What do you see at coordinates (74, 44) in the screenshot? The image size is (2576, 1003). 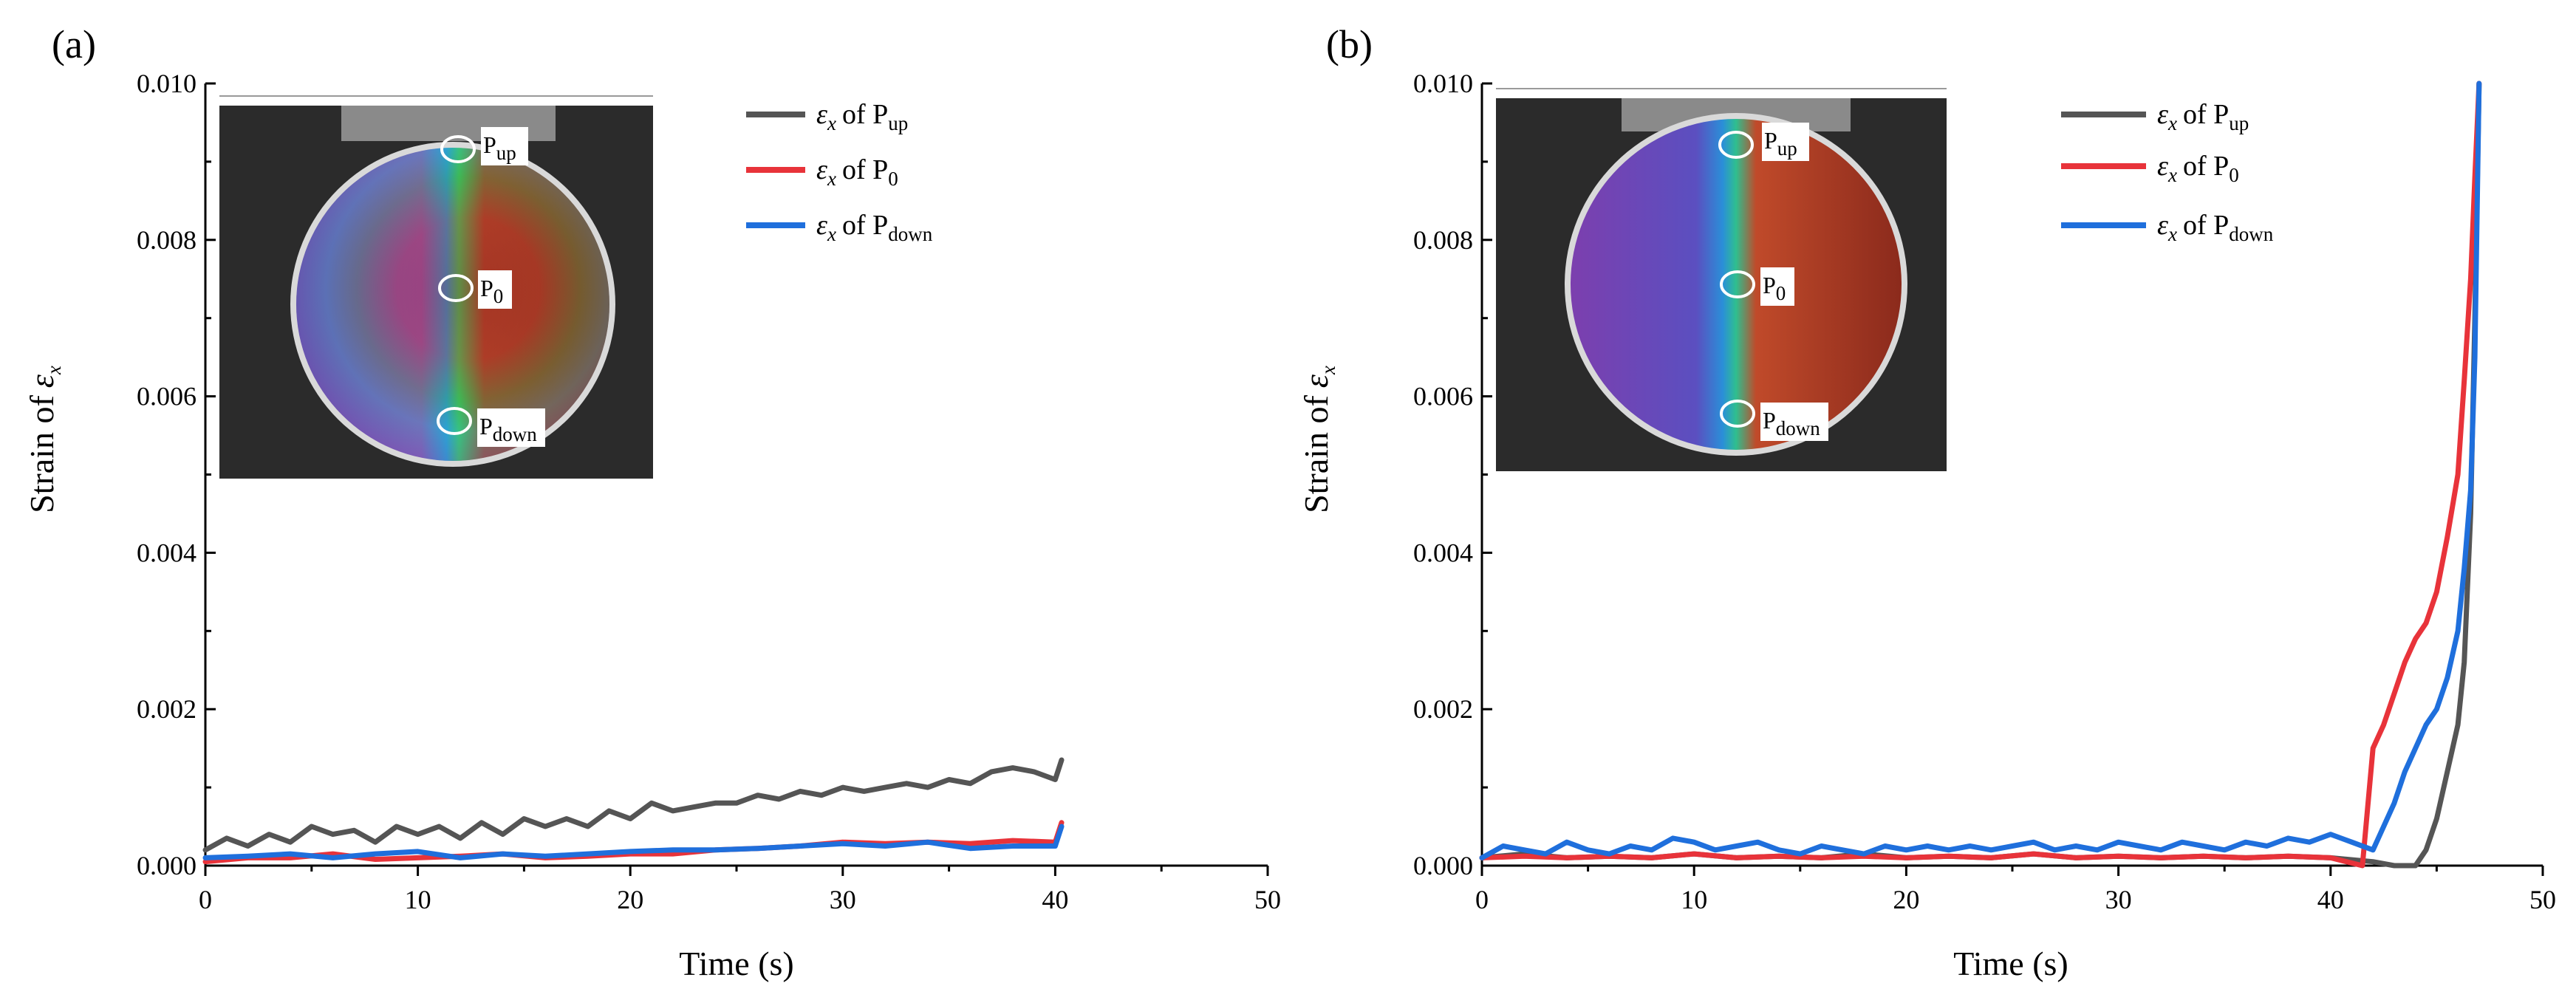 I see `panel-label: (a)` at bounding box center [74, 44].